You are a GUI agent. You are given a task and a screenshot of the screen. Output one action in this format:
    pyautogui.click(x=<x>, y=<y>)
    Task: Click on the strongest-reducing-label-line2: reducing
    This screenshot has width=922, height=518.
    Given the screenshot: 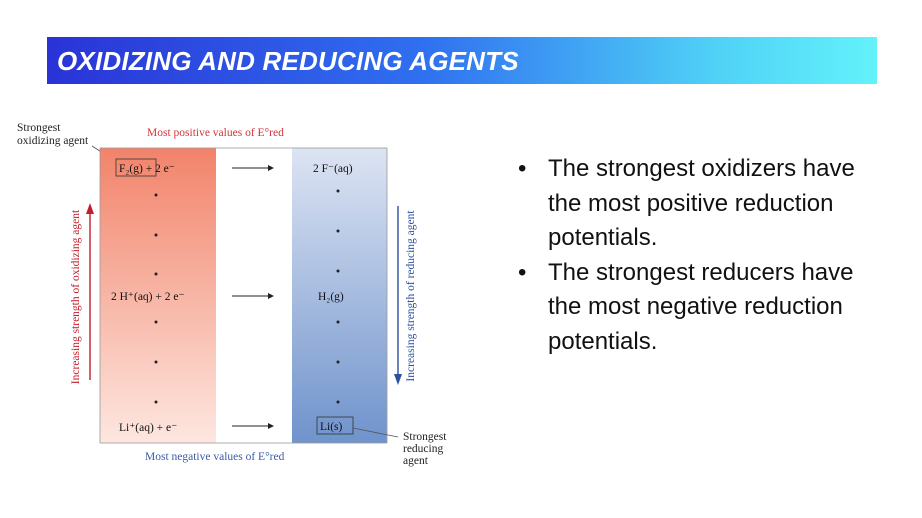 What is the action you would take?
    pyautogui.click(x=423, y=449)
    